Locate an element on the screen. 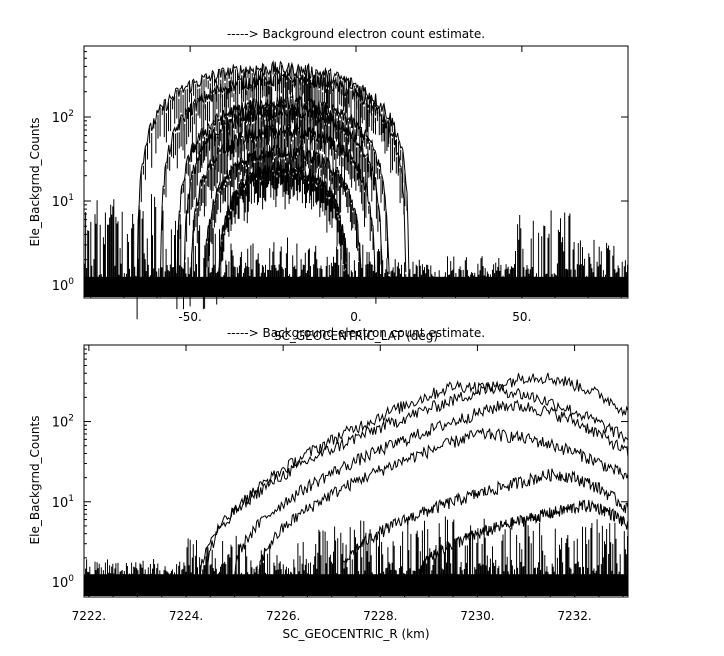 Image resolution: width=724 pixels, height=656 pixels. x-tick-label: -50. is located at coordinates (189, 317).